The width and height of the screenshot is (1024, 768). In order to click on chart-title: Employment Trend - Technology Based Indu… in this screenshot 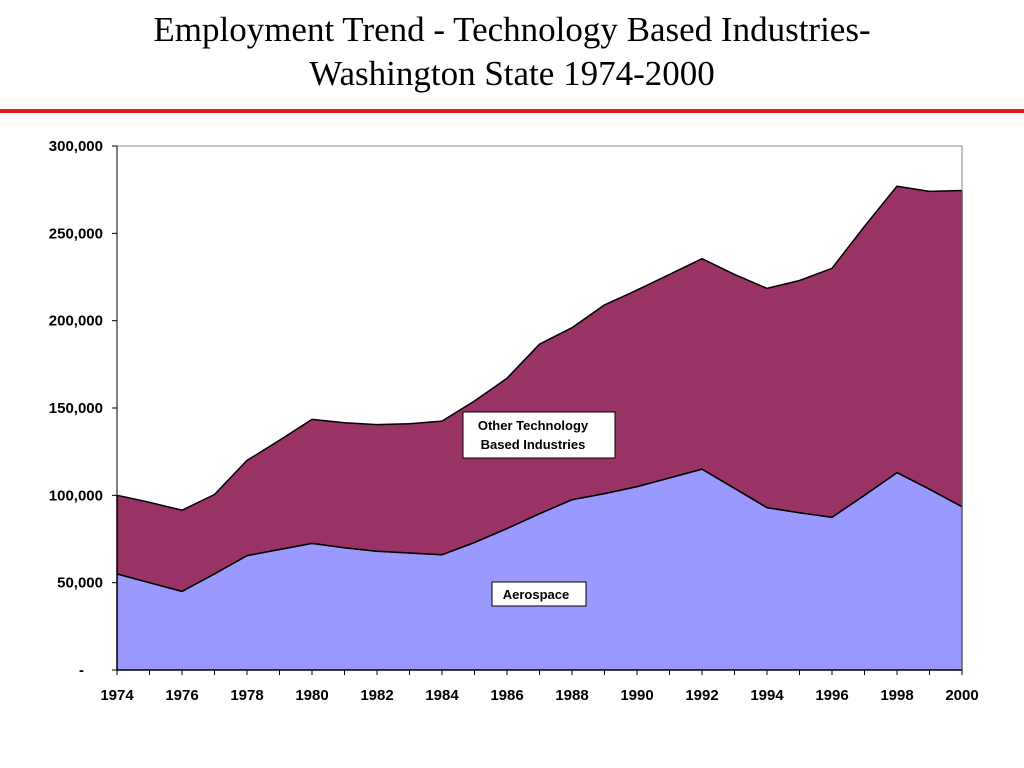, I will do `click(512, 52)`.